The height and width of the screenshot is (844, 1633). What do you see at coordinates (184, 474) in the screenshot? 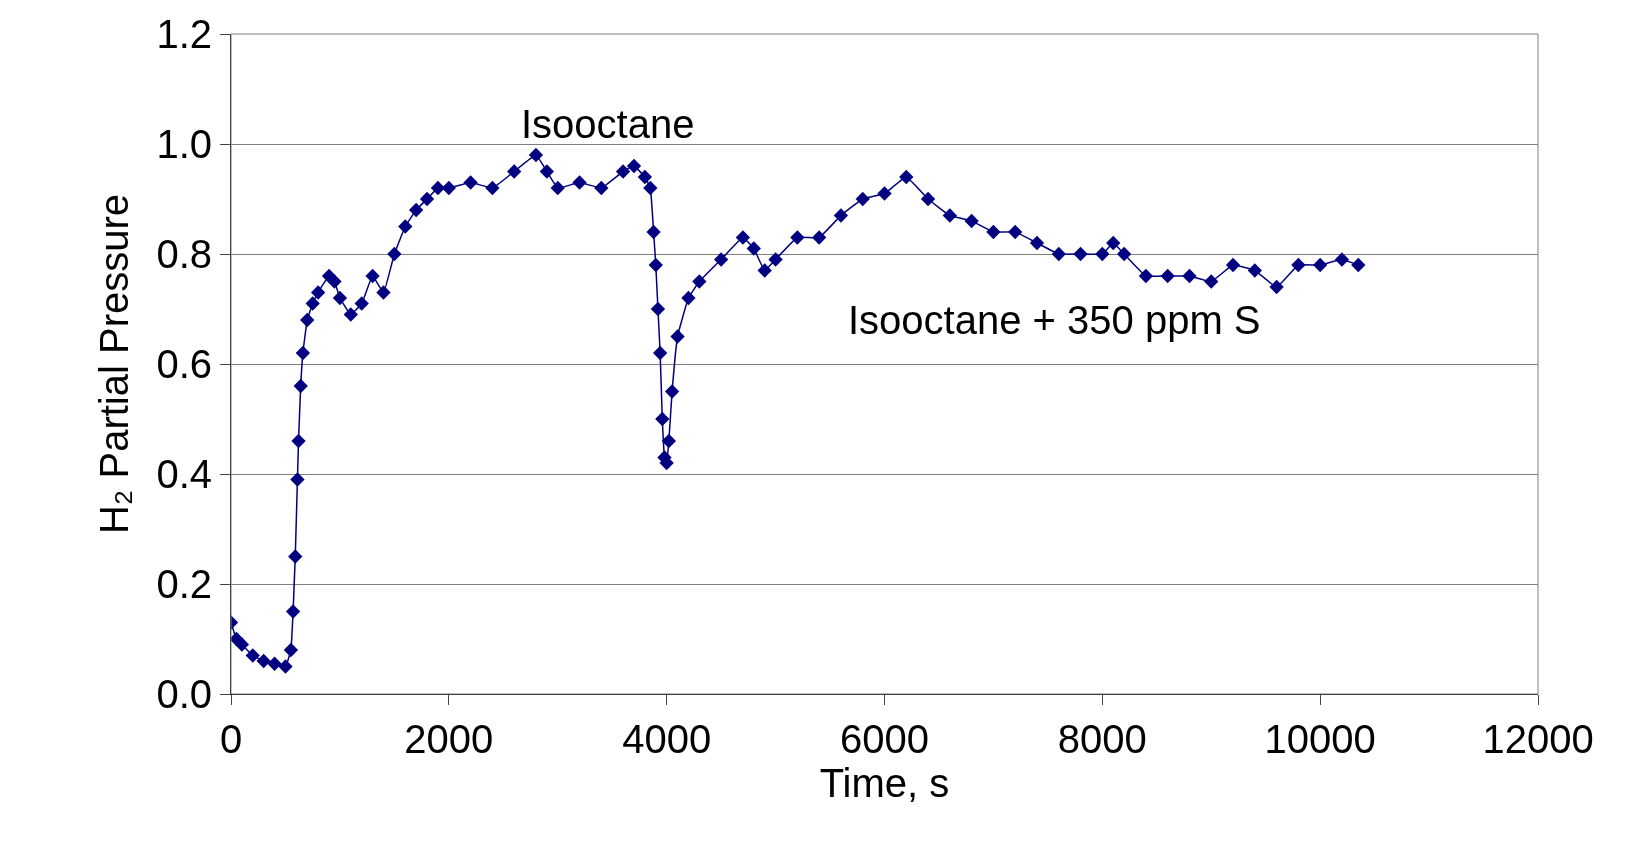
I see `y-tick-label: 0.4` at bounding box center [184, 474].